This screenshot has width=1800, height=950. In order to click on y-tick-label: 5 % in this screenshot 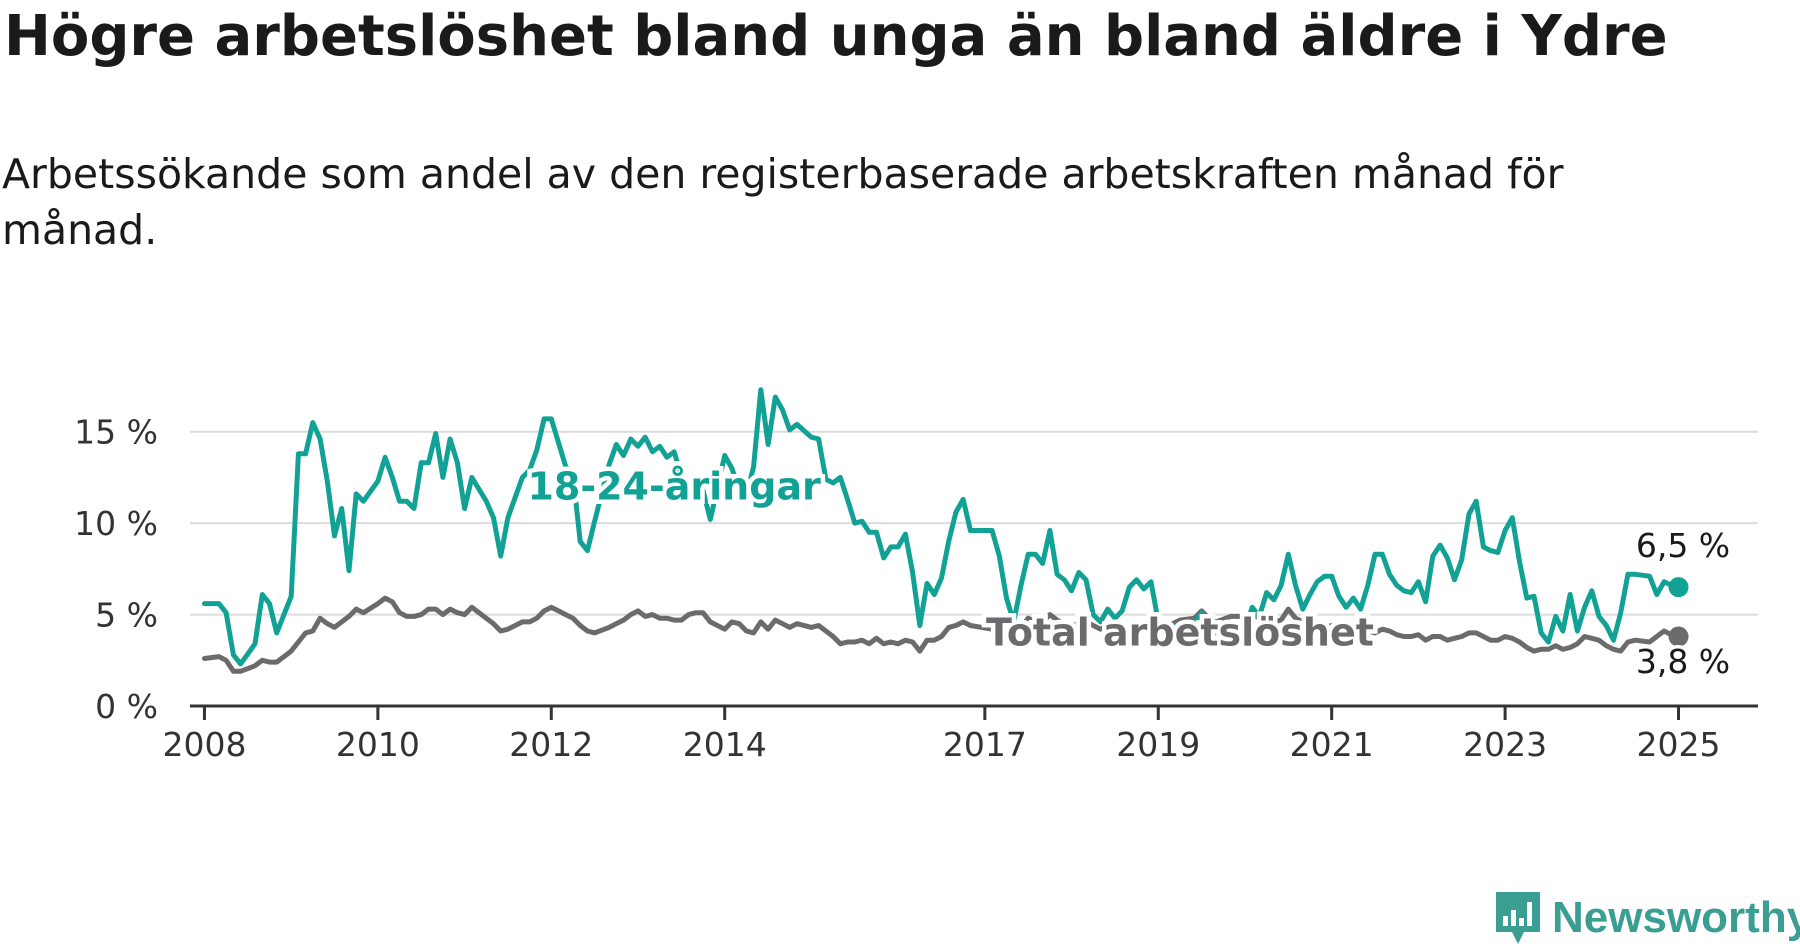, I will do `click(126, 615)`.